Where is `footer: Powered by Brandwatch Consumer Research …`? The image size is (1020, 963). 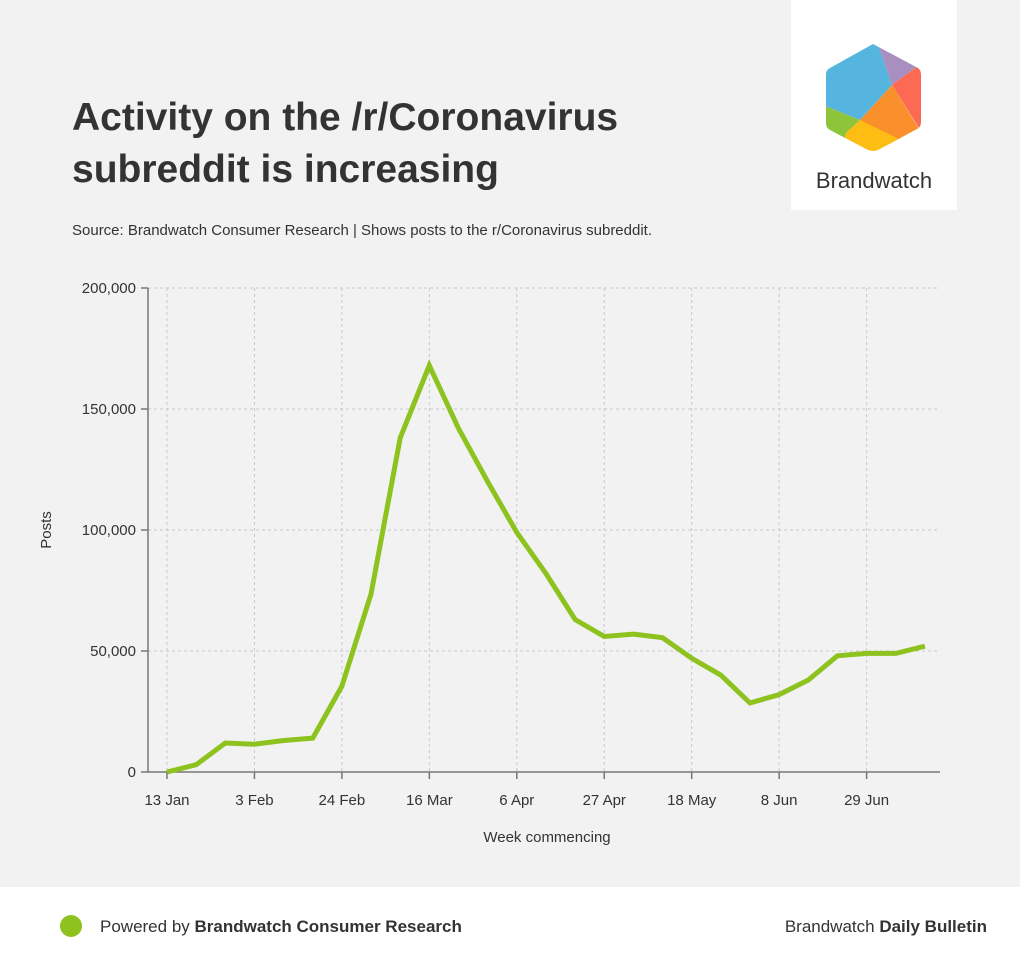 footer: Powered by Brandwatch Consumer Research … is located at coordinates (510, 925).